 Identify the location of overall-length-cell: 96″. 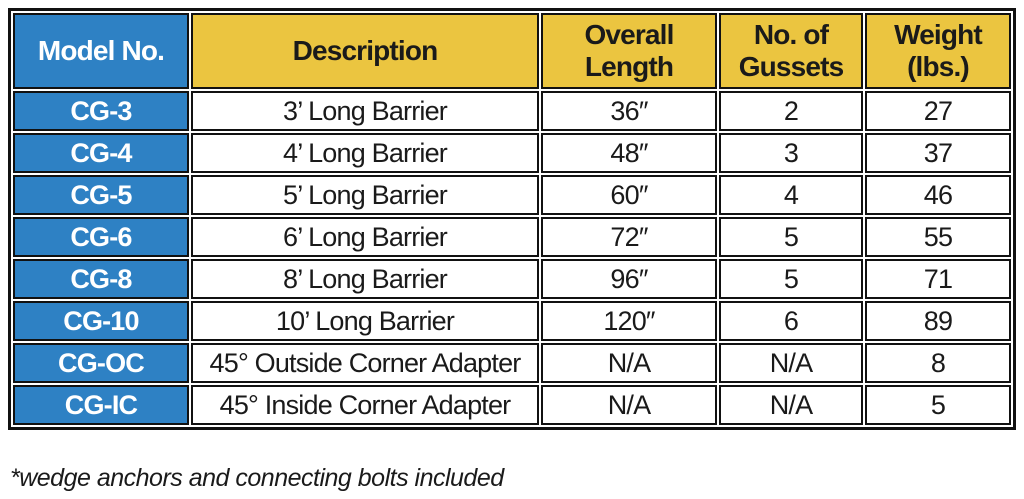
(629, 279).